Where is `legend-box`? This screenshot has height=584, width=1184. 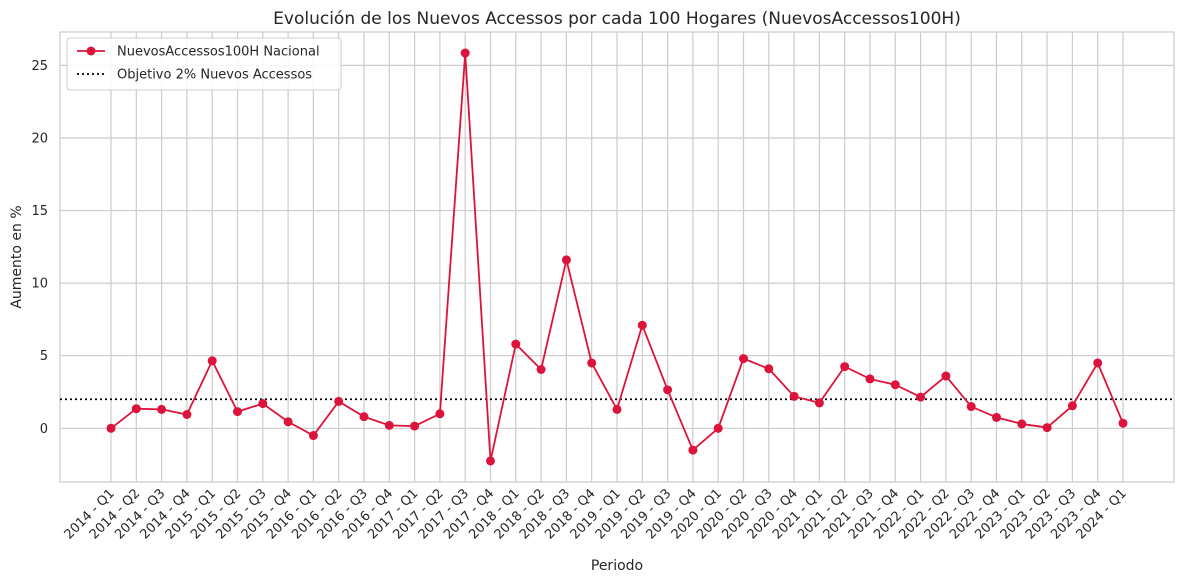 legend-box is located at coordinates (204, 64).